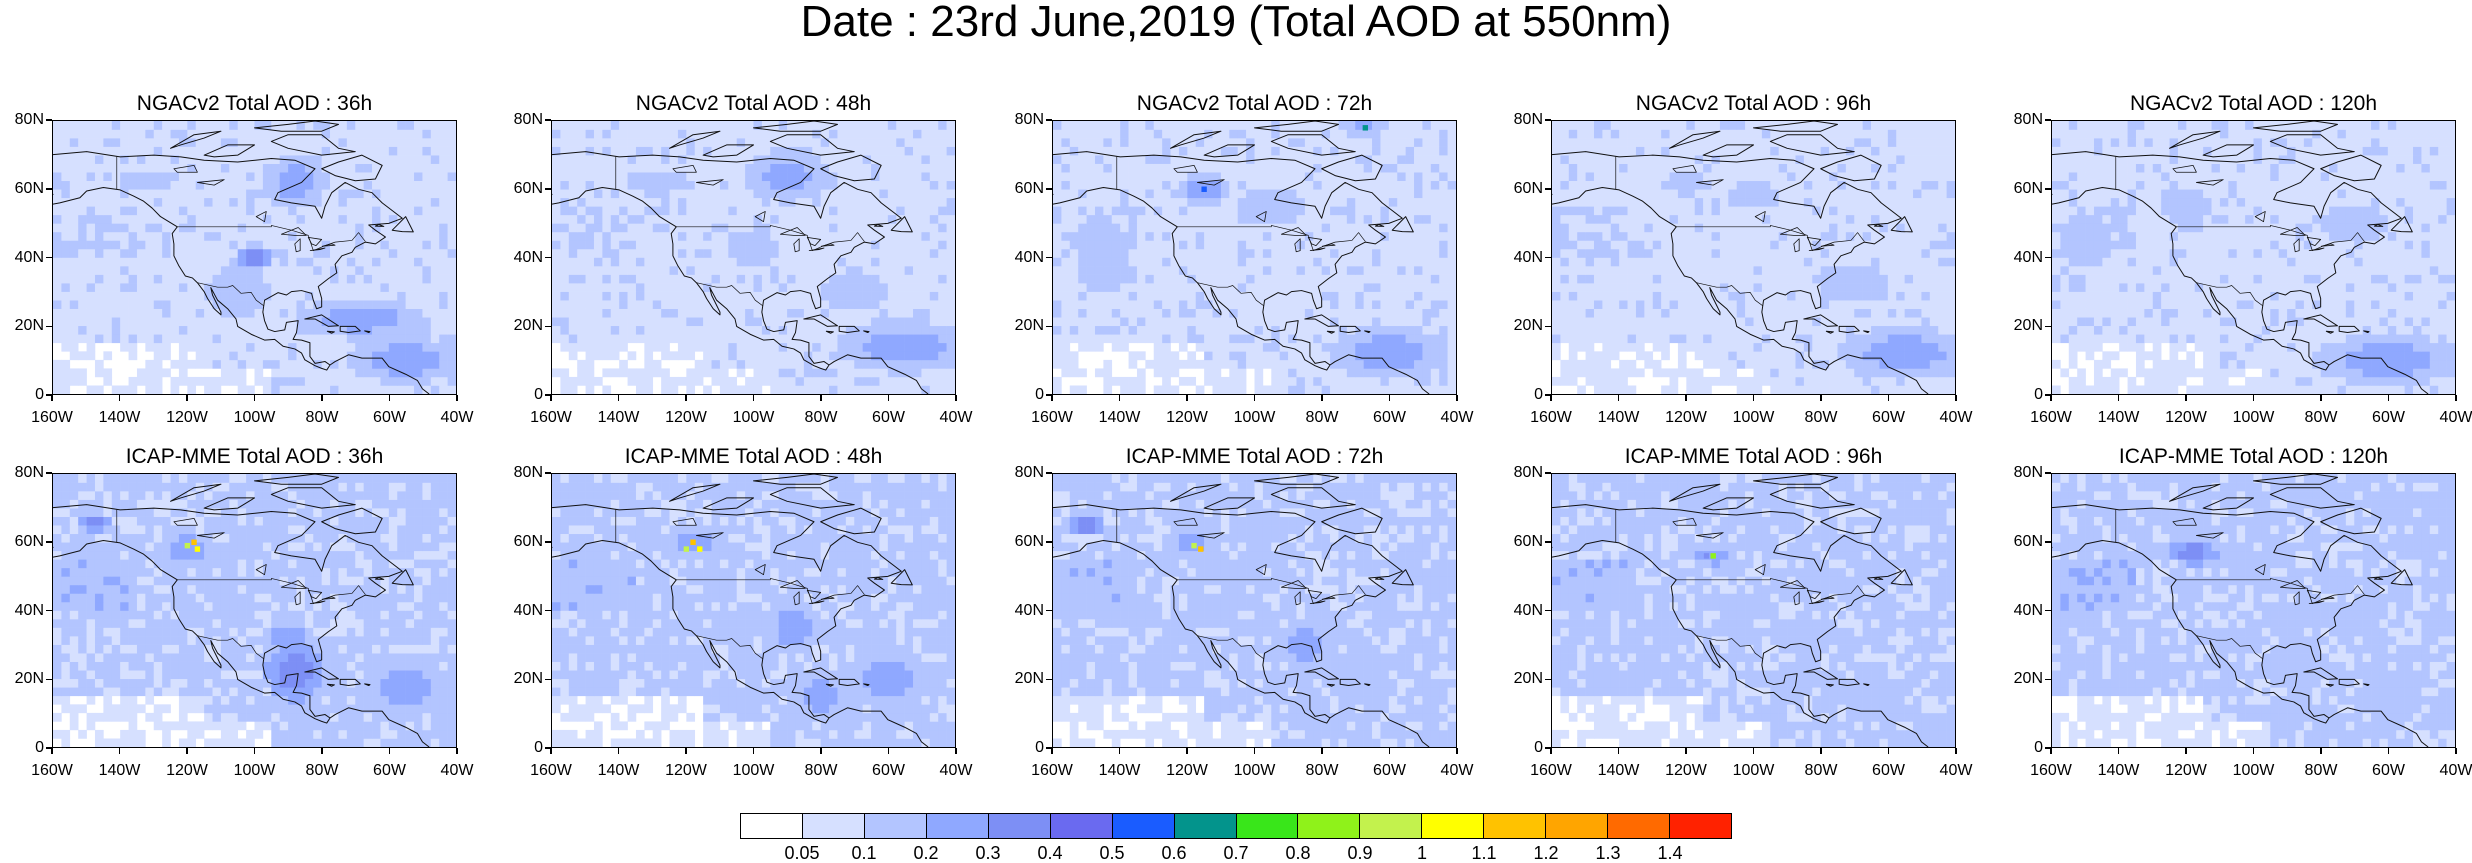  What do you see at coordinates (2321, 398) in the screenshot?
I see `panel-r0c4-xtick` at bounding box center [2321, 398].